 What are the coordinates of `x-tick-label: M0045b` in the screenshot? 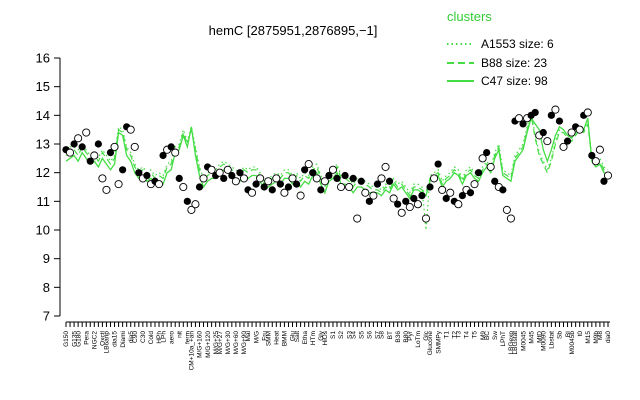 It's located at (572, 343).